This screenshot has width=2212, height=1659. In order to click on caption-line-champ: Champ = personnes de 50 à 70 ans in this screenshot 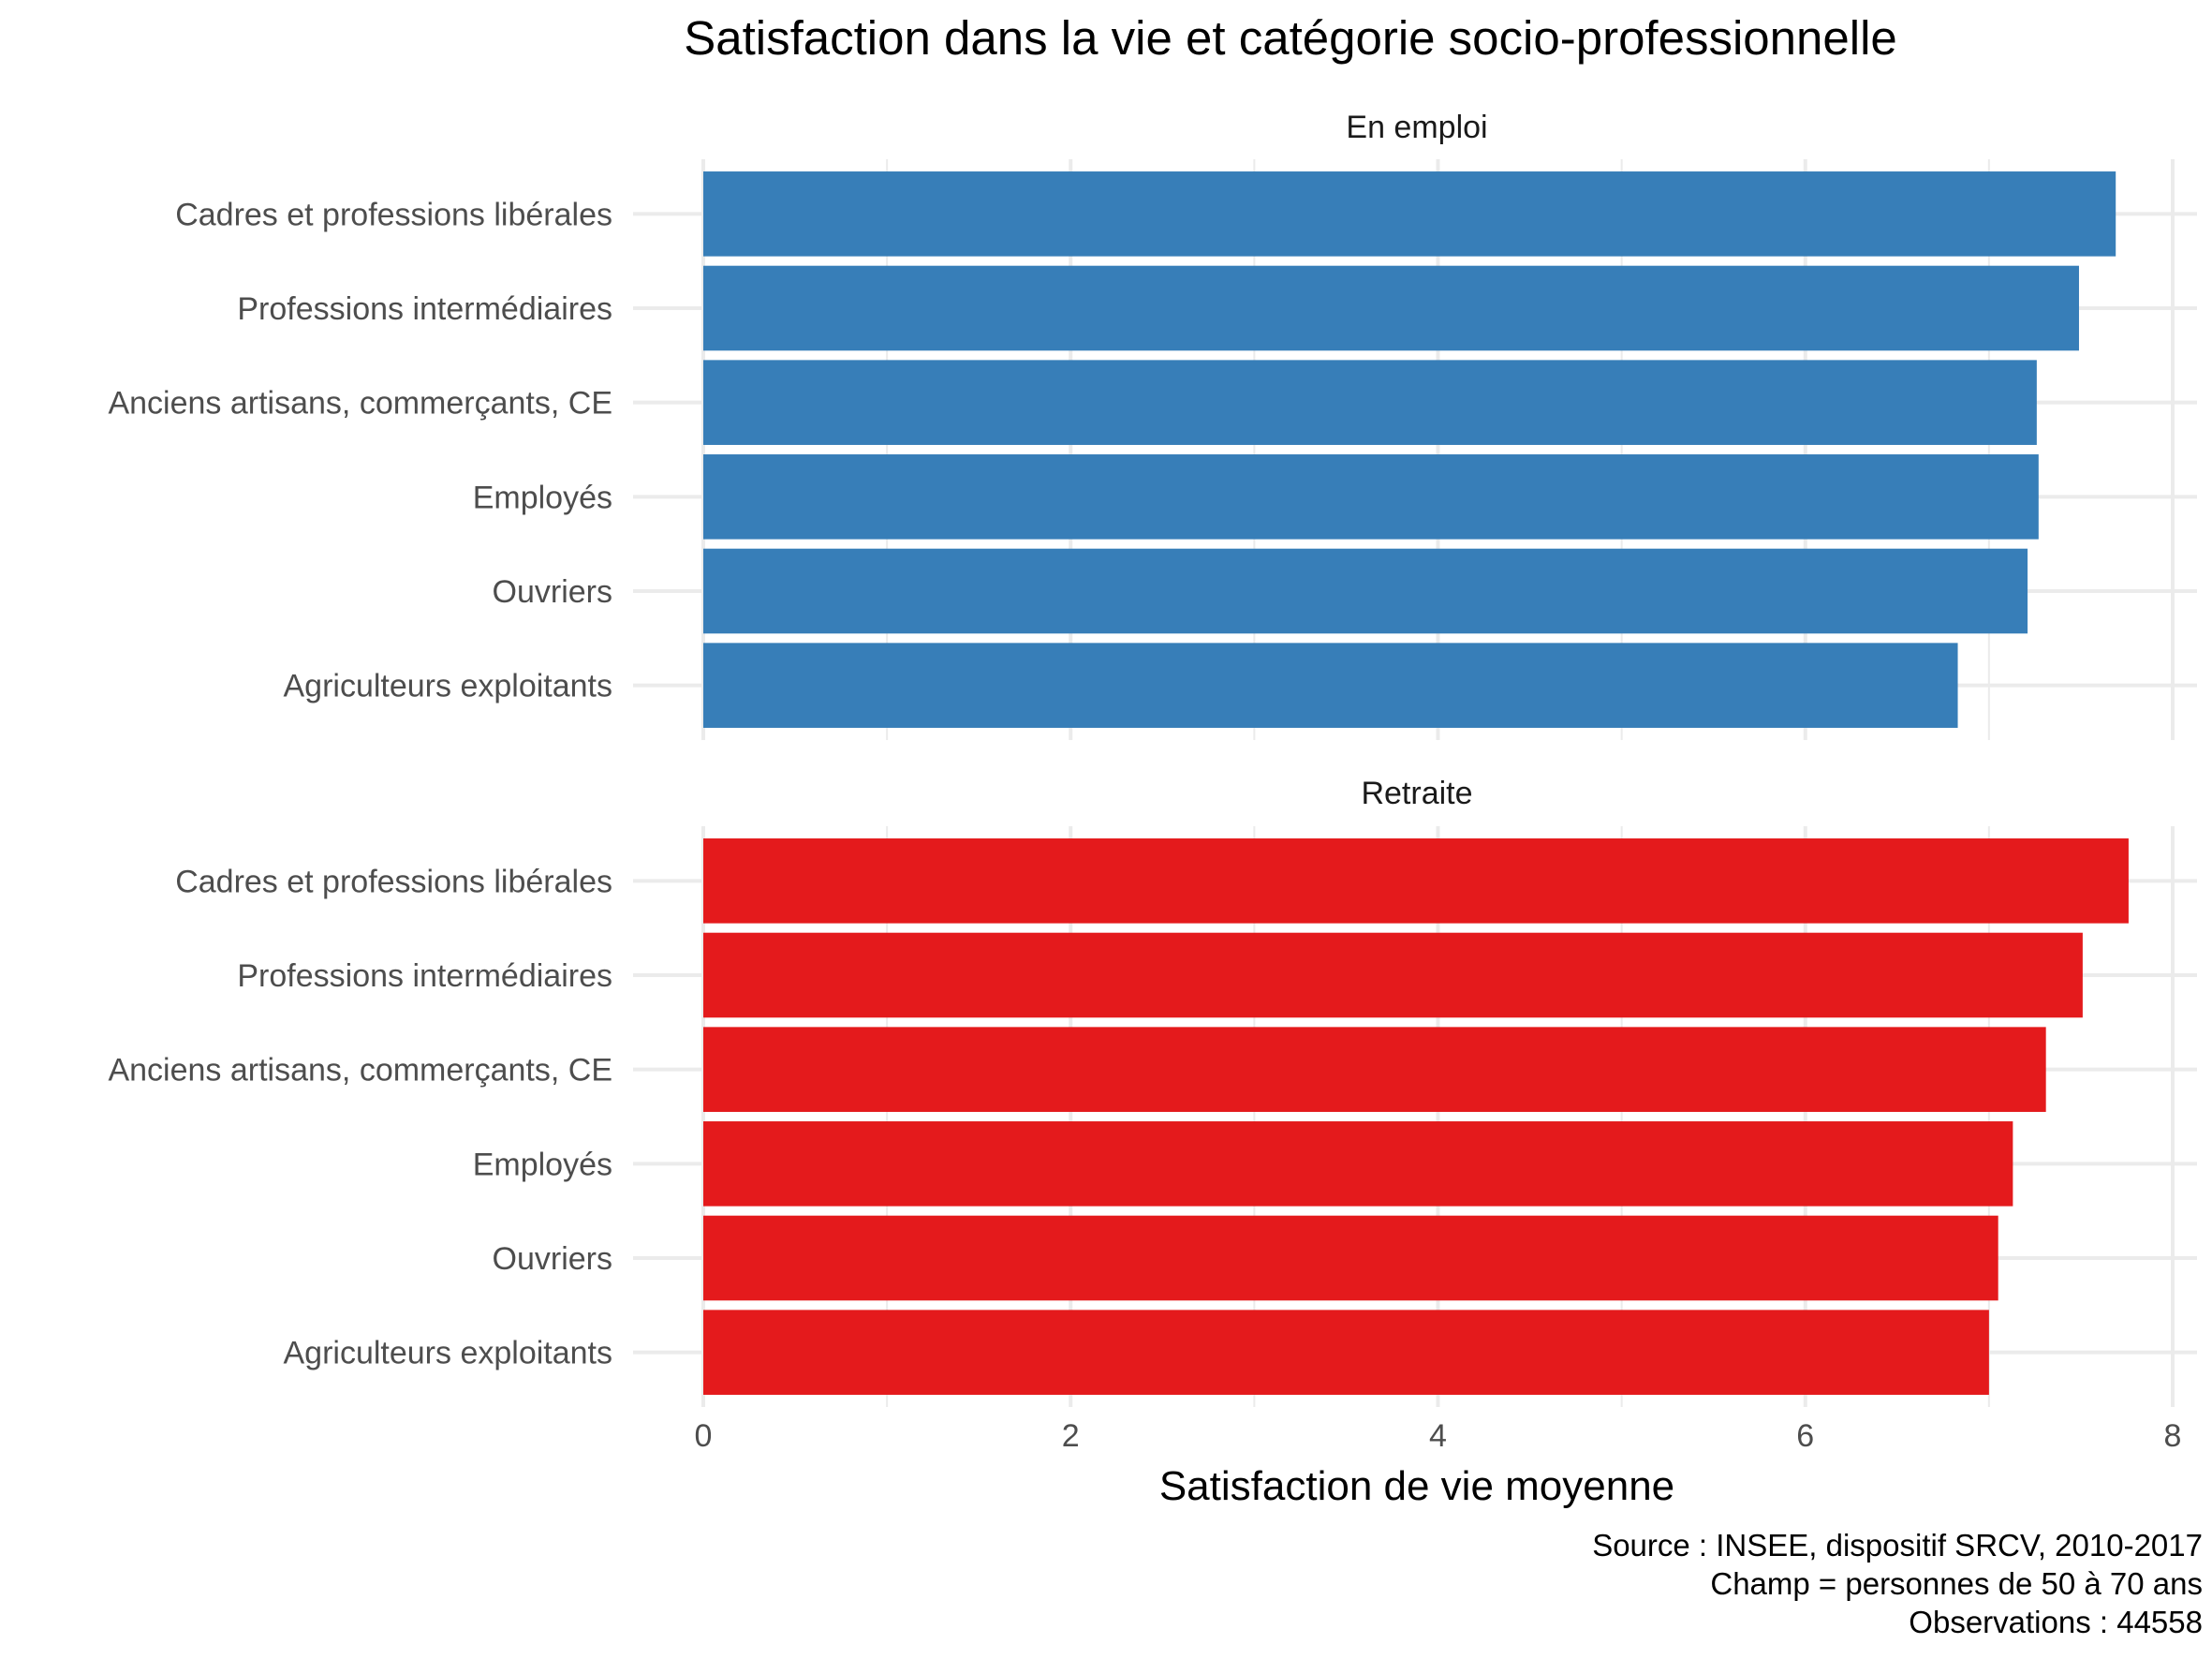, I will do `click(1956, 1583)`.